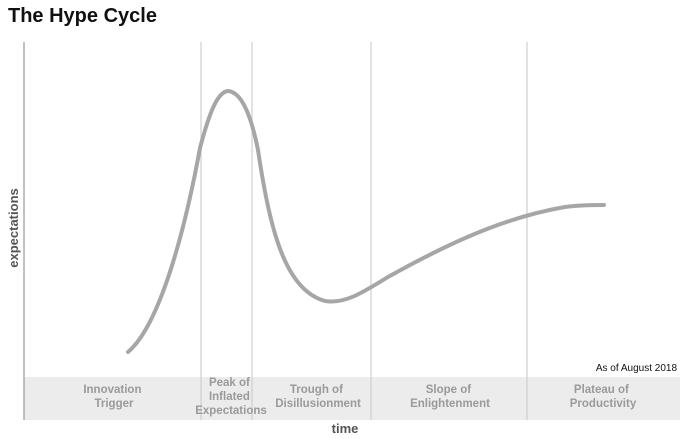 The image size is (680, 439). What do you see at coordinates (603, 397) in the screenshot?
I see `phase-label-plateau-of-productivity: Plateau of Productivity` at bounding box center [603, 397].